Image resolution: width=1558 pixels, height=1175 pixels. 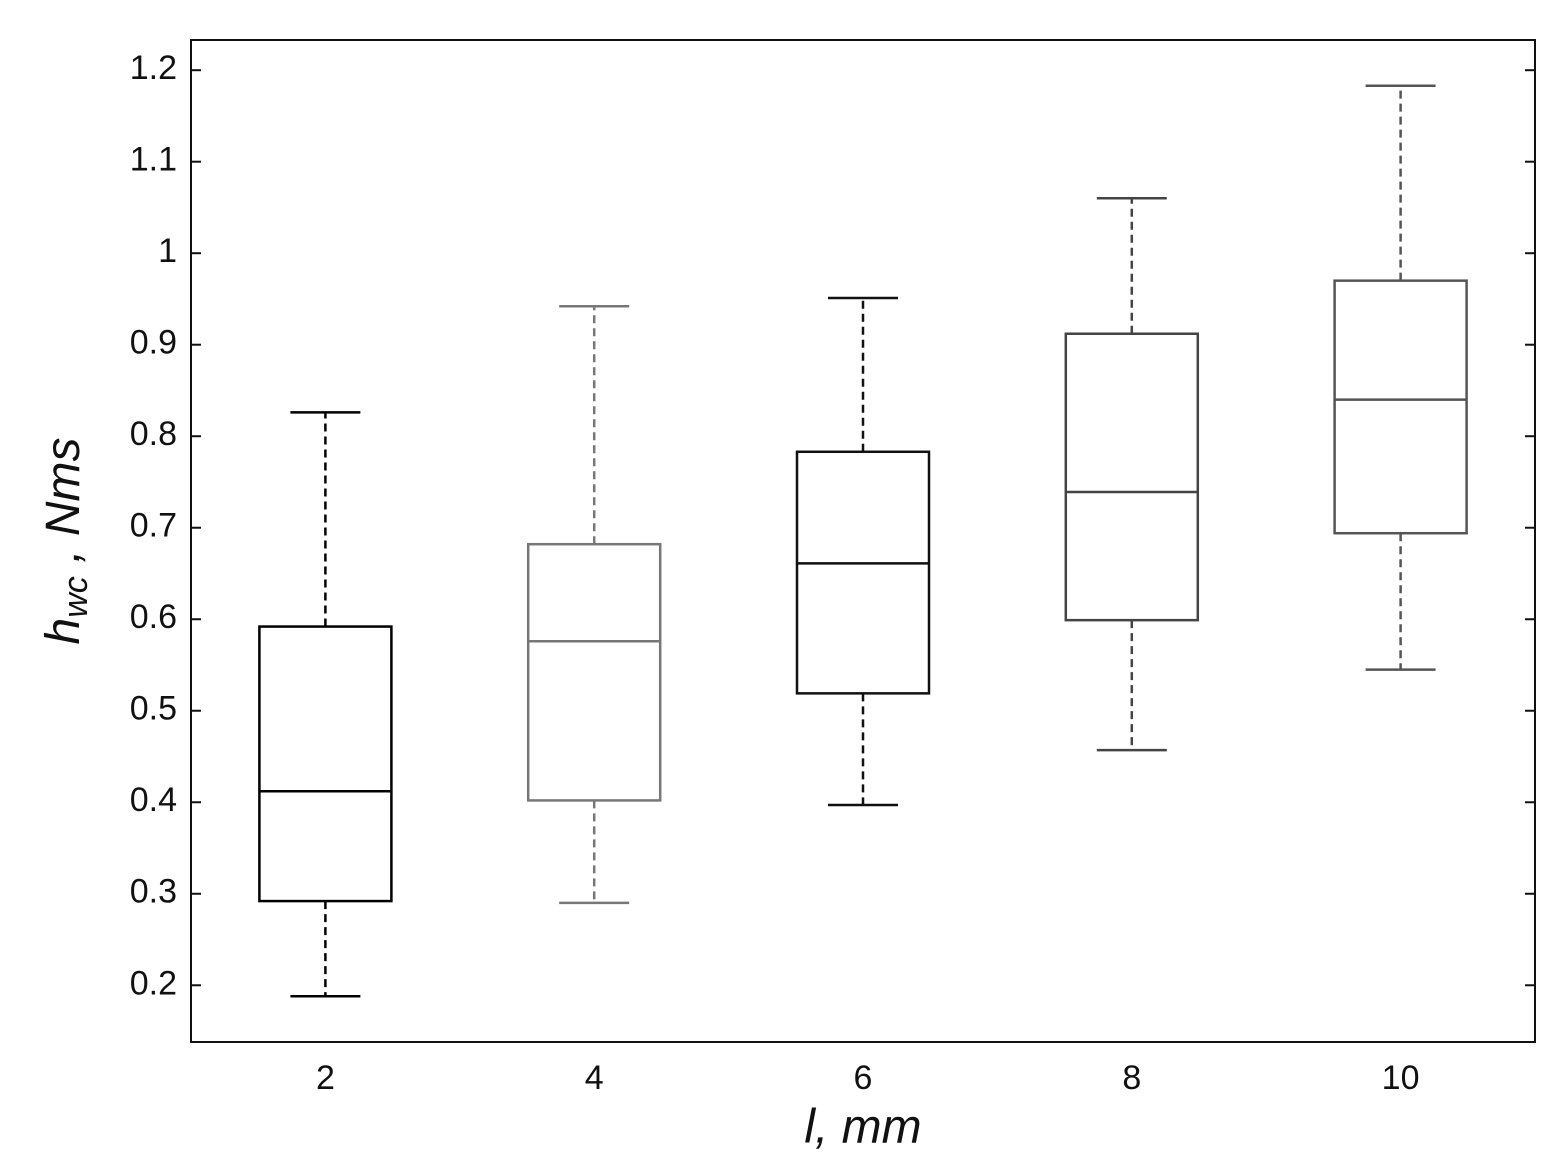 I want to click on y-label-main: h, so click(x=63, y=631).